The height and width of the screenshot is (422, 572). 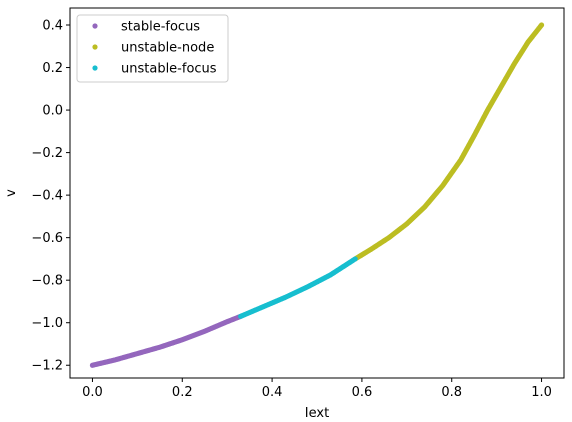 I want to click on legend-marker-unstable-node, so click(x=95, y=47).